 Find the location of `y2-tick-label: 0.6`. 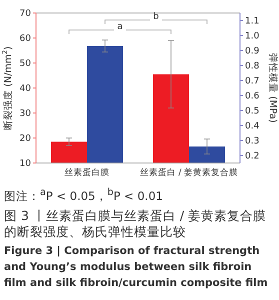

y2-tick-label: 0.6 is located at coordinates (252, 97).